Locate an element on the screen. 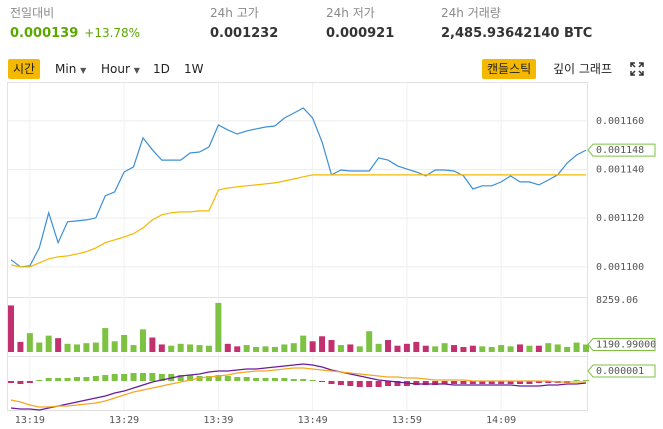 The height and width of the screenshot is (429, 663). y-tick-label: 8259.06 is located at coordinates (617, 300).